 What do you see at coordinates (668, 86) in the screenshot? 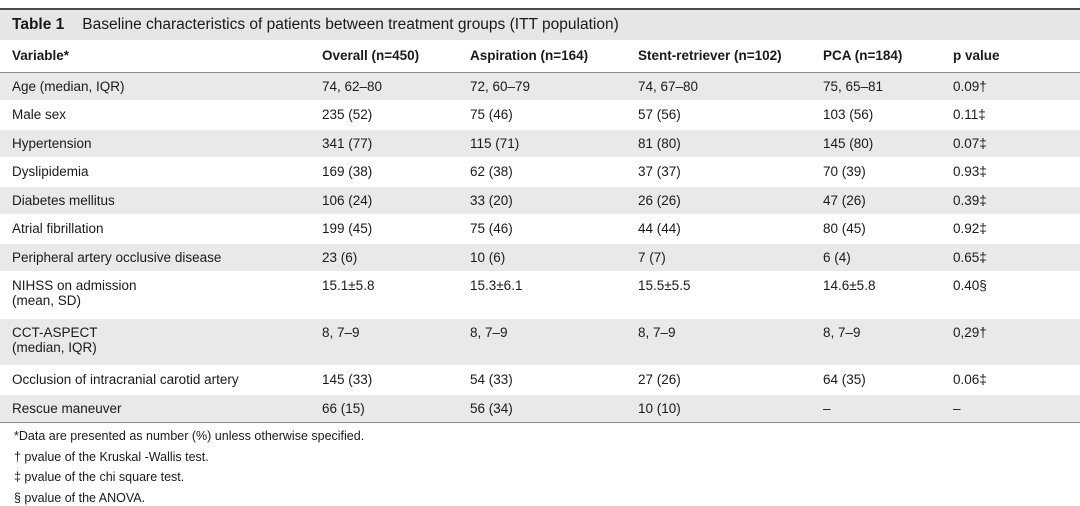
I see `cell-stent-retriever: 74, 67–80` at bounding box center [668, 86].